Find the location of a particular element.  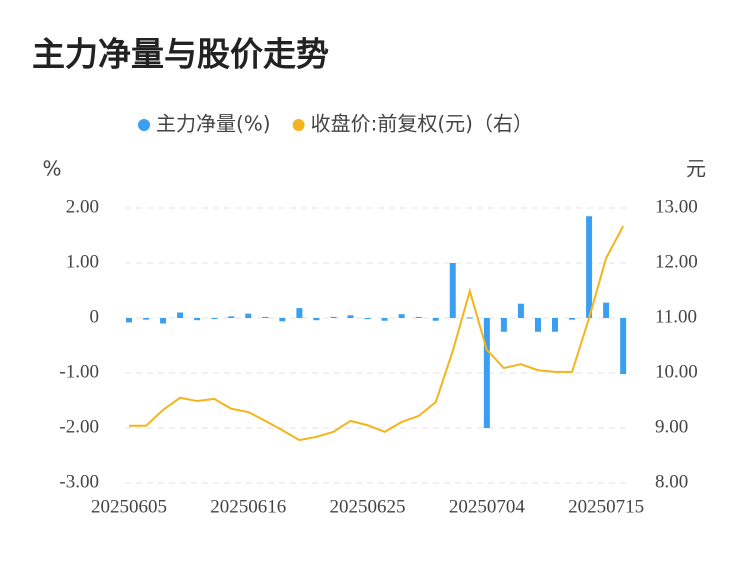

chart-title: 主力净量与股价走势 is located at coordinates (180, 54).